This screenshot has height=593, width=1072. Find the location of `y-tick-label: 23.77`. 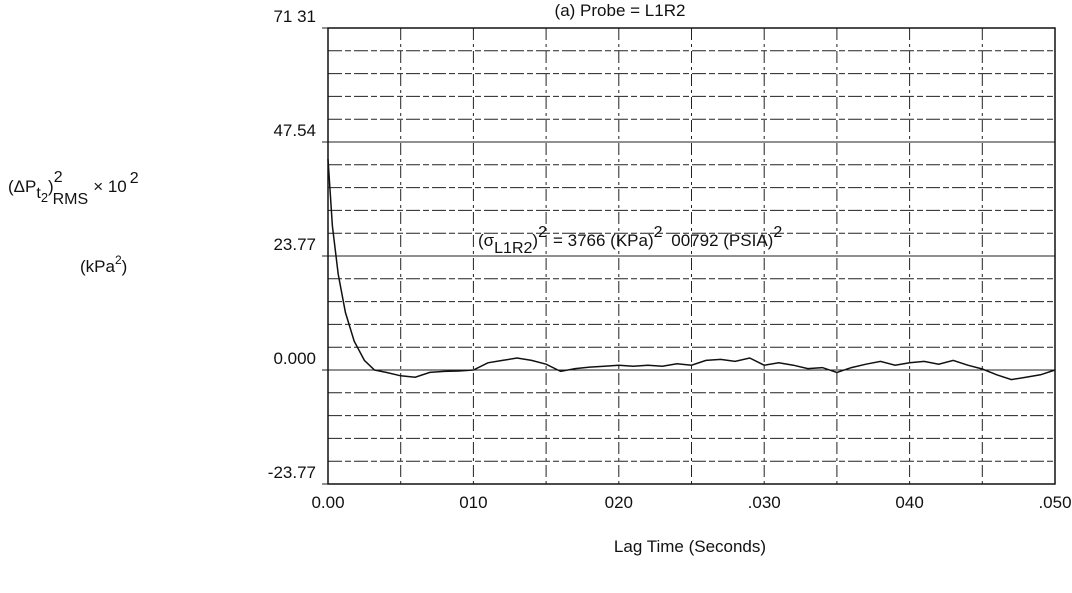

y-tick-label: 23.77 is located at coordinates (294, 244).